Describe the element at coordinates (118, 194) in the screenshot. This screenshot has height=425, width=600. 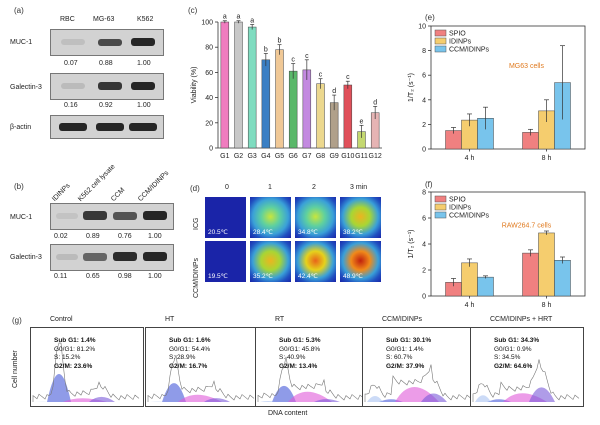
I see `panel-b-col-ccm: CCM` at that location.